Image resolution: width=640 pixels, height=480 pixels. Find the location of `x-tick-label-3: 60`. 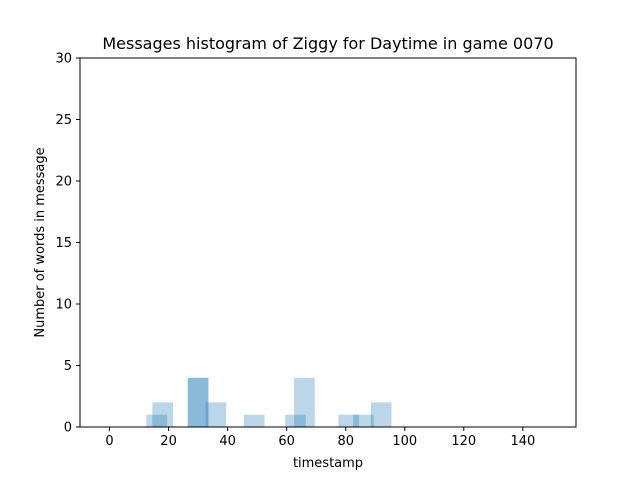

x-tick-label-3: 60 is located at coordinates (286, 441).